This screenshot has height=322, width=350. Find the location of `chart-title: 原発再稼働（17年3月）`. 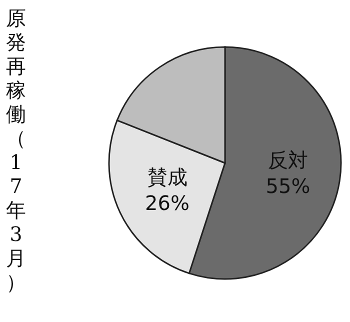

chart-title: 原発再稼働（17年3月） is located at coordinates (16, 150).